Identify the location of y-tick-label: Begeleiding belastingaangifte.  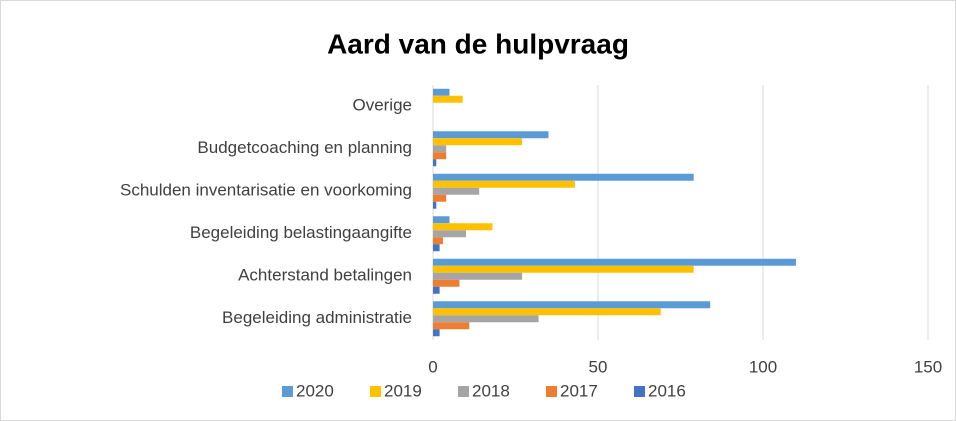
(301, 232).